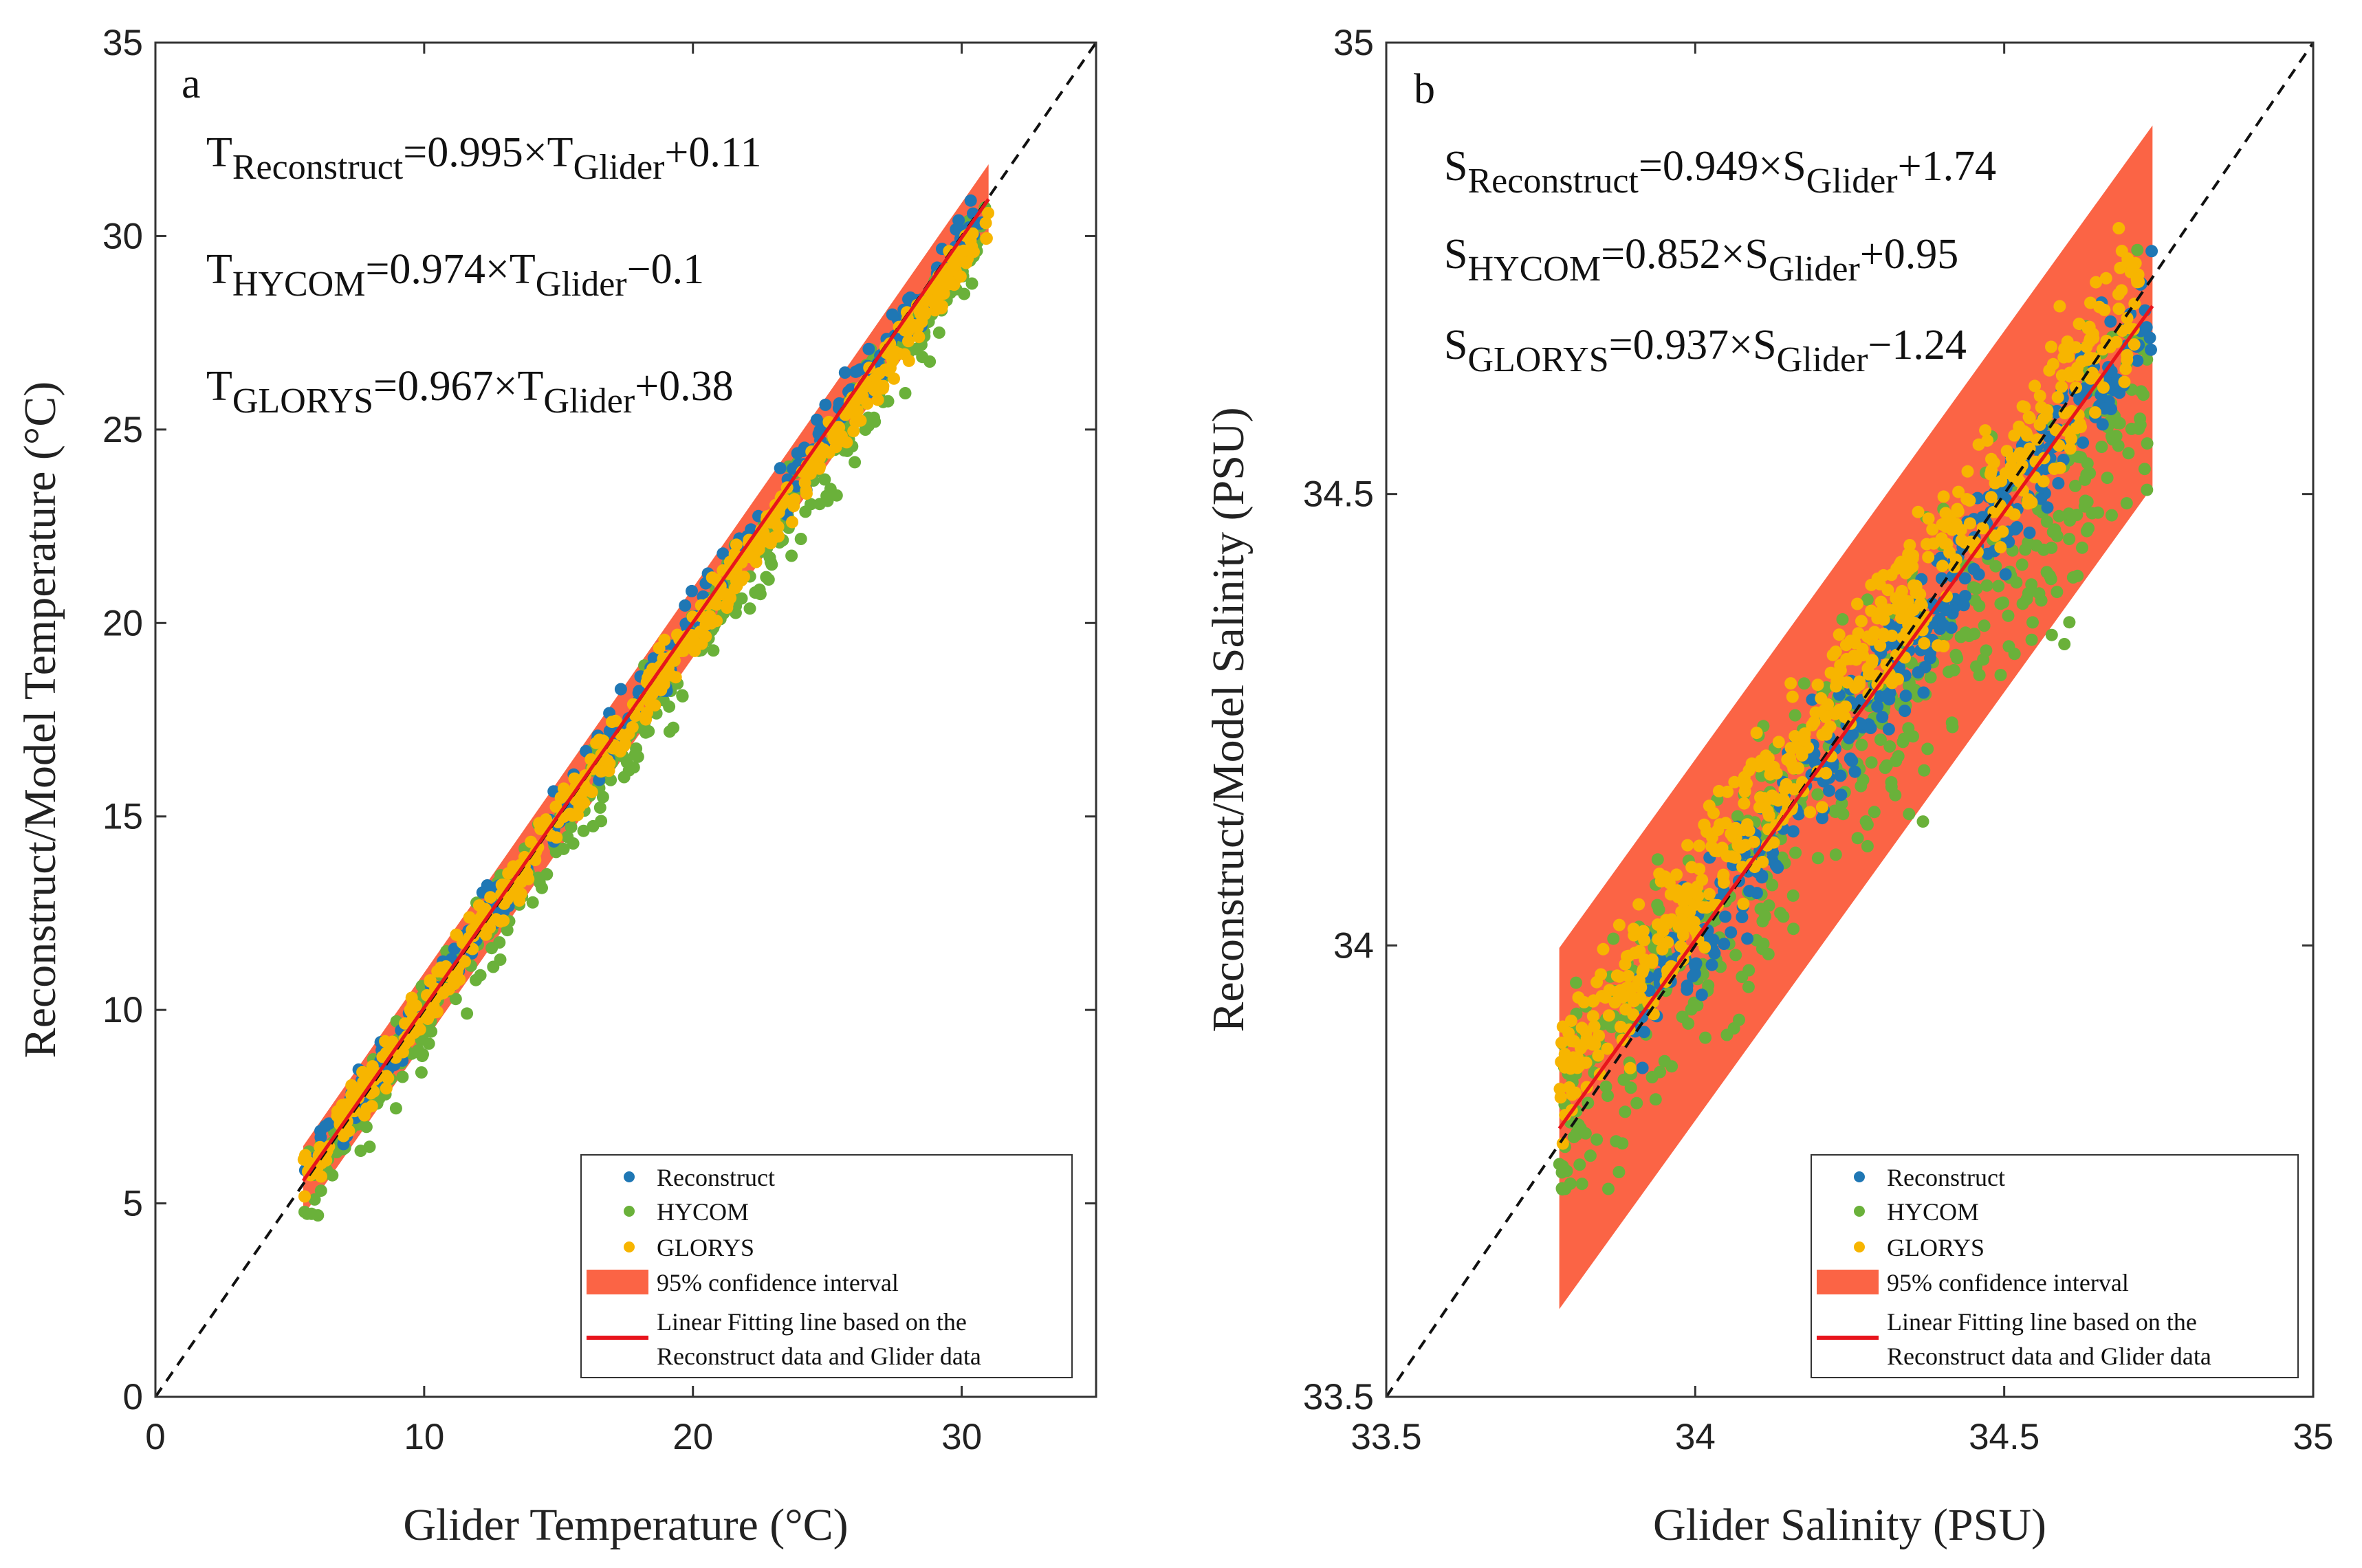  What do you see at coordinates (1705, 351) in the screenshot?
I see `equation-glorys: SGLORYS=0.937×SGlider−1.24` at bounding box center [1705, 351].